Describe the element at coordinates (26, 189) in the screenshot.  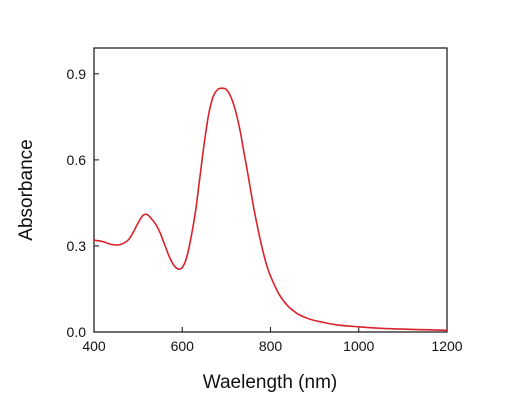
I see `y-axis-title: Absorbance` at that location.